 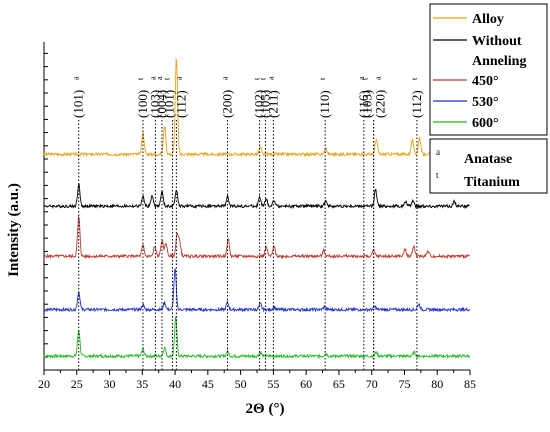 I want to click on peak-label-text: (100), so click(x=142, y=104).